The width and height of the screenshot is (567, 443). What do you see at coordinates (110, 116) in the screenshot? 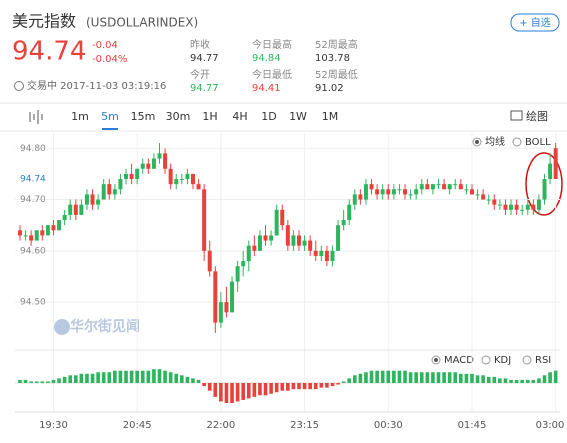
I see `interval-tab: 5m` at bounding box center [110, 116].